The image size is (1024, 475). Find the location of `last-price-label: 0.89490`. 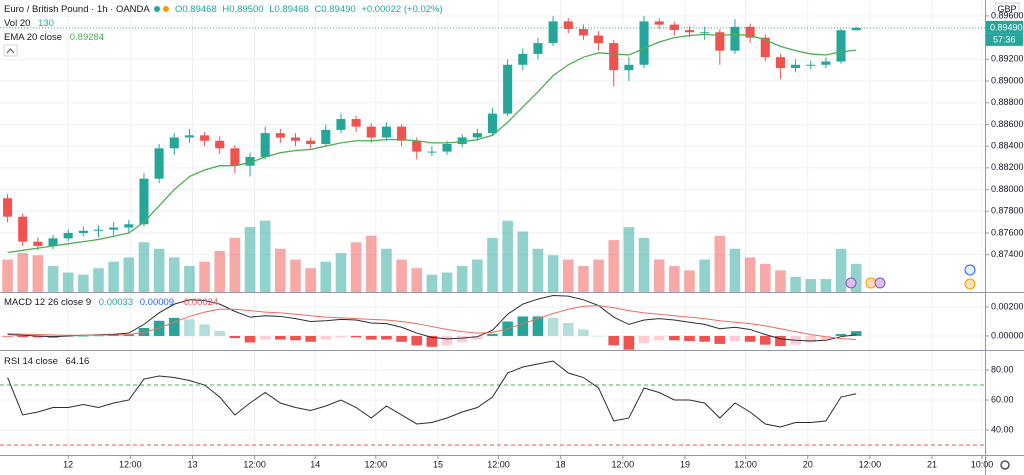

last-price-label: 0.89490 is located at coordinates (1006, 27).